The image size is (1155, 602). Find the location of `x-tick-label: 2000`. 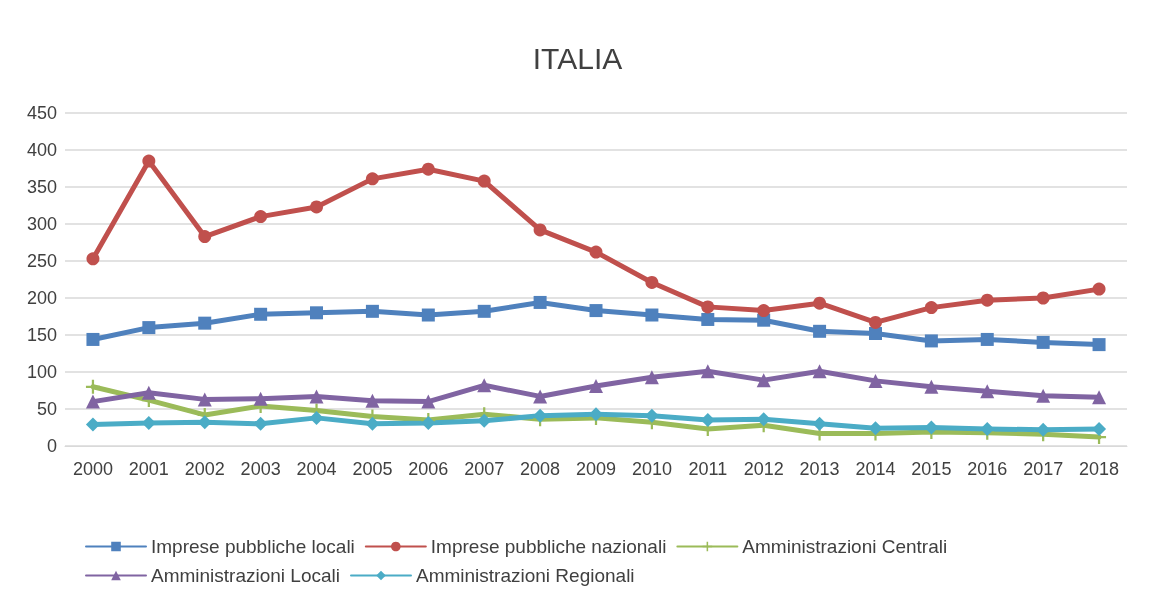

x-tick-label: 2000 is located at coordinates (92, 469).